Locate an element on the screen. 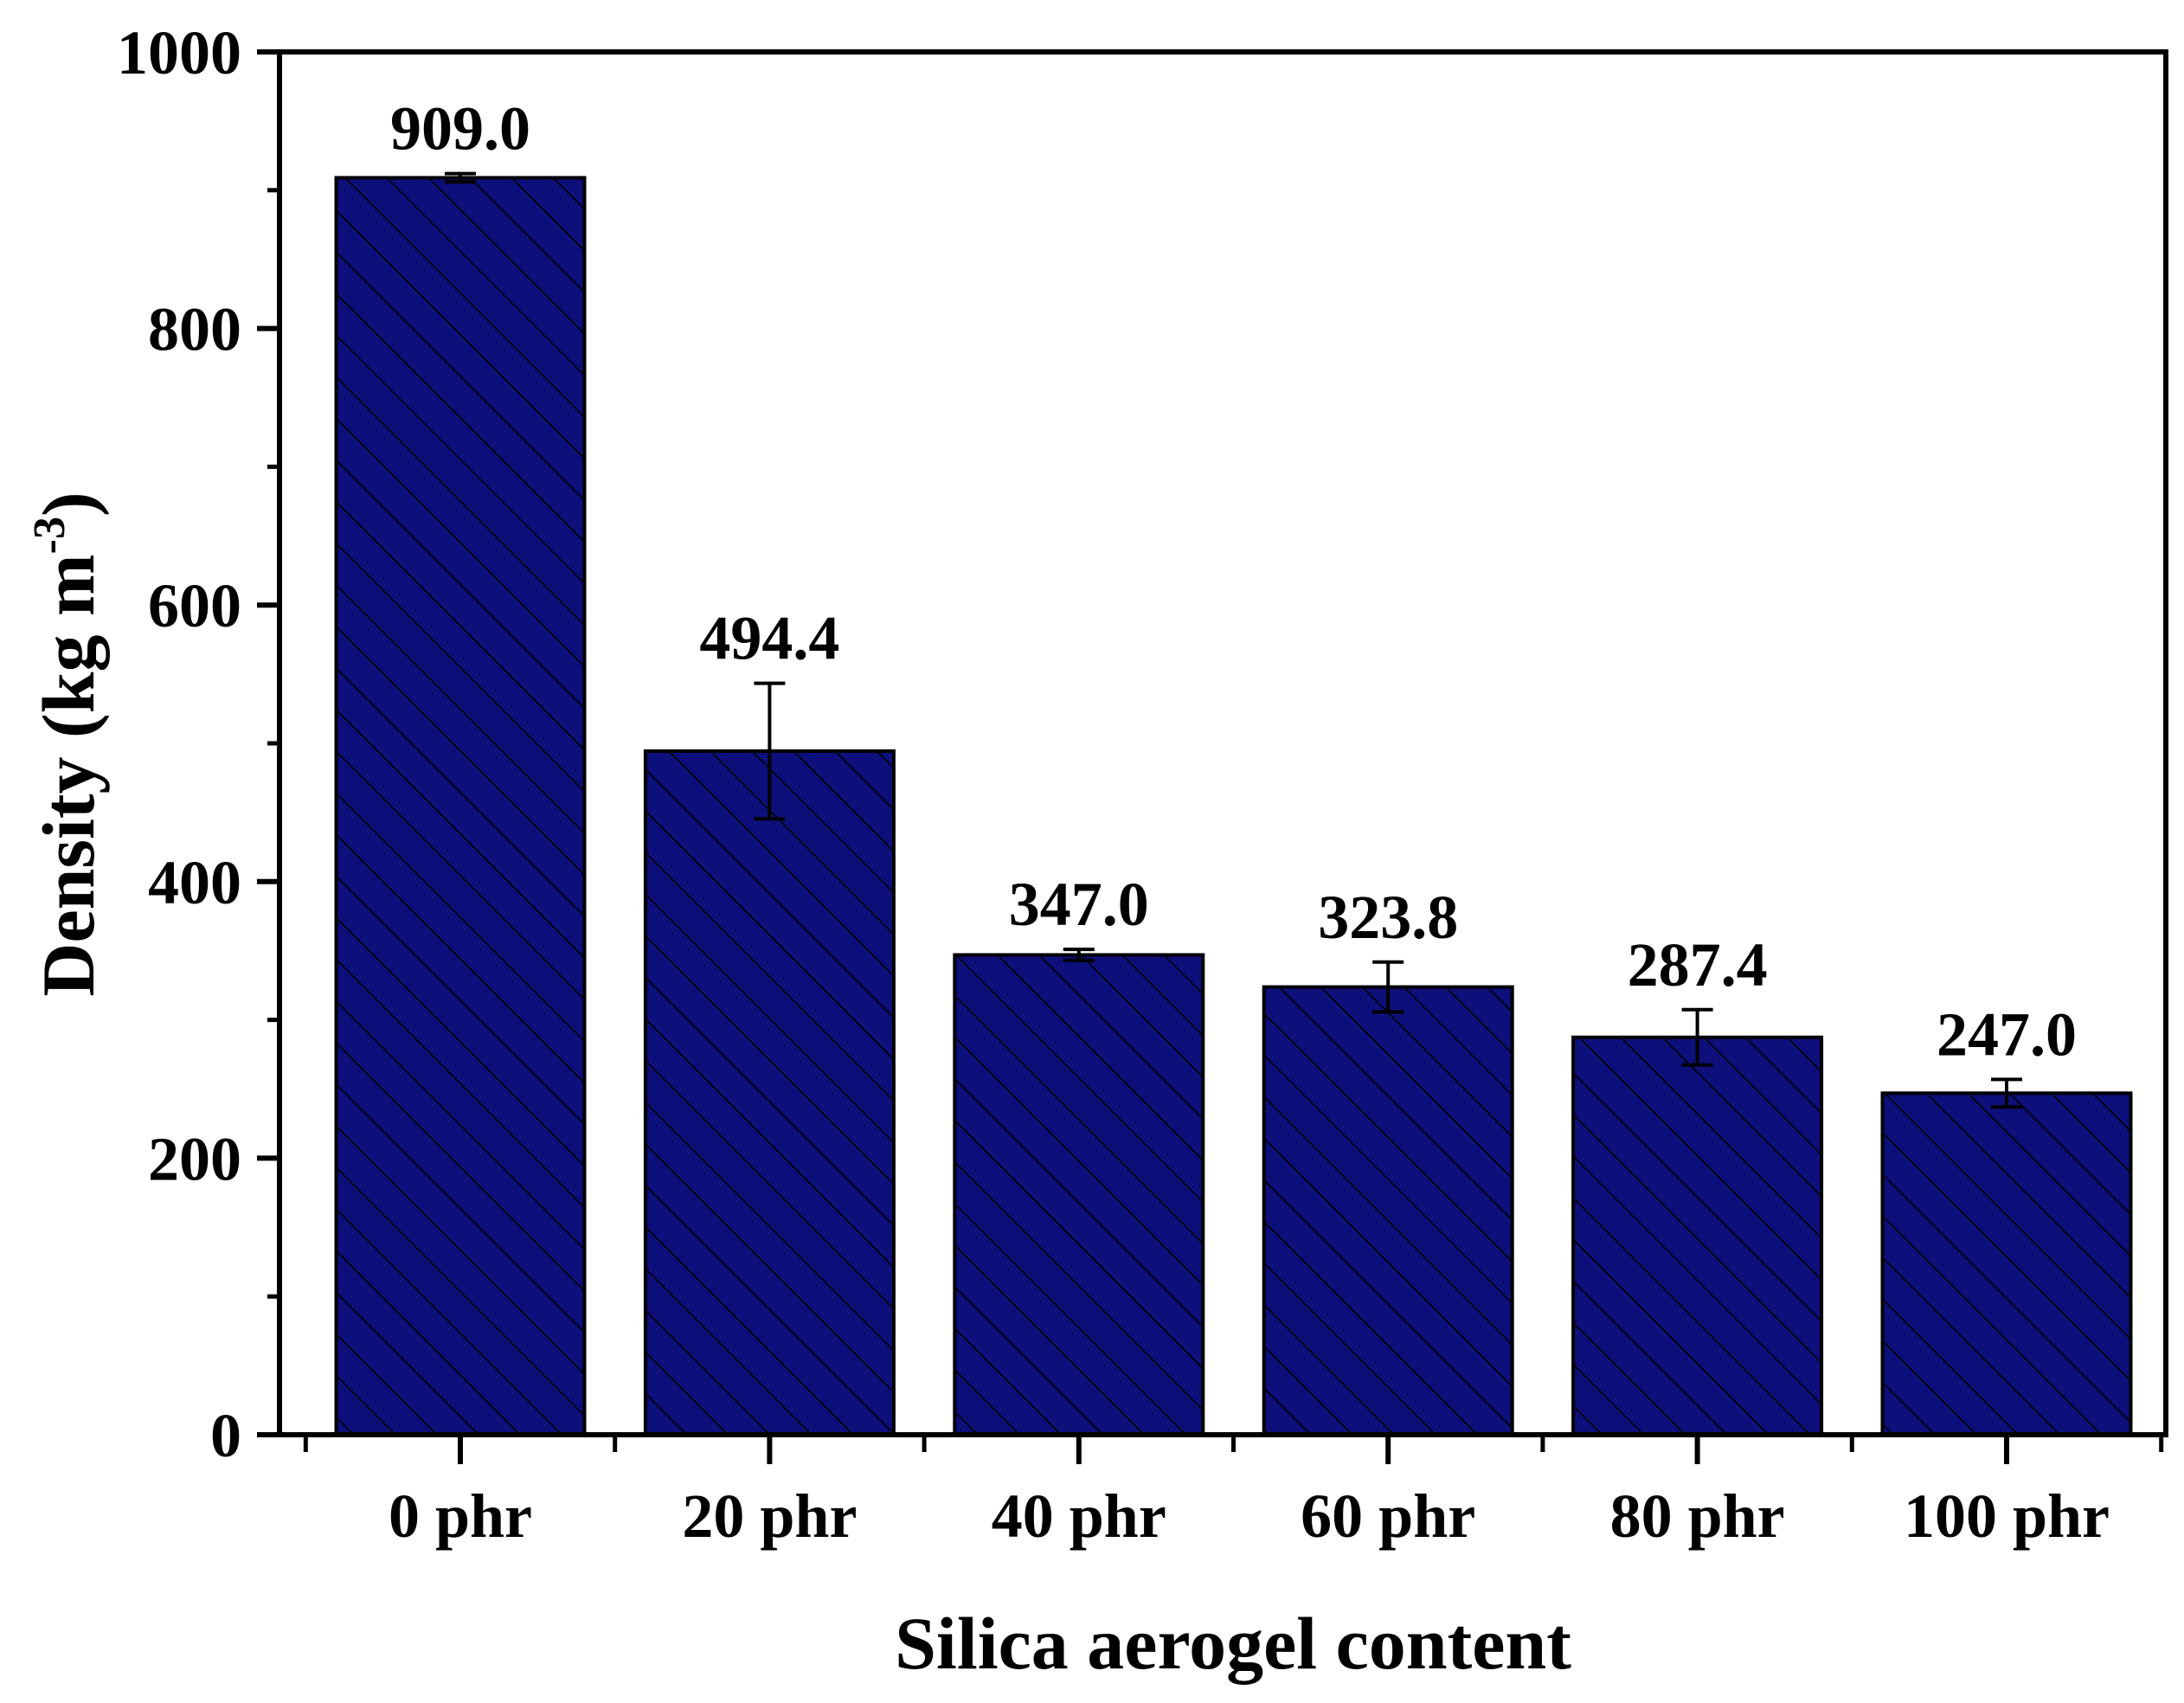  x-tick-label-5: 100 phr is located at coordinates (2007, 1516).